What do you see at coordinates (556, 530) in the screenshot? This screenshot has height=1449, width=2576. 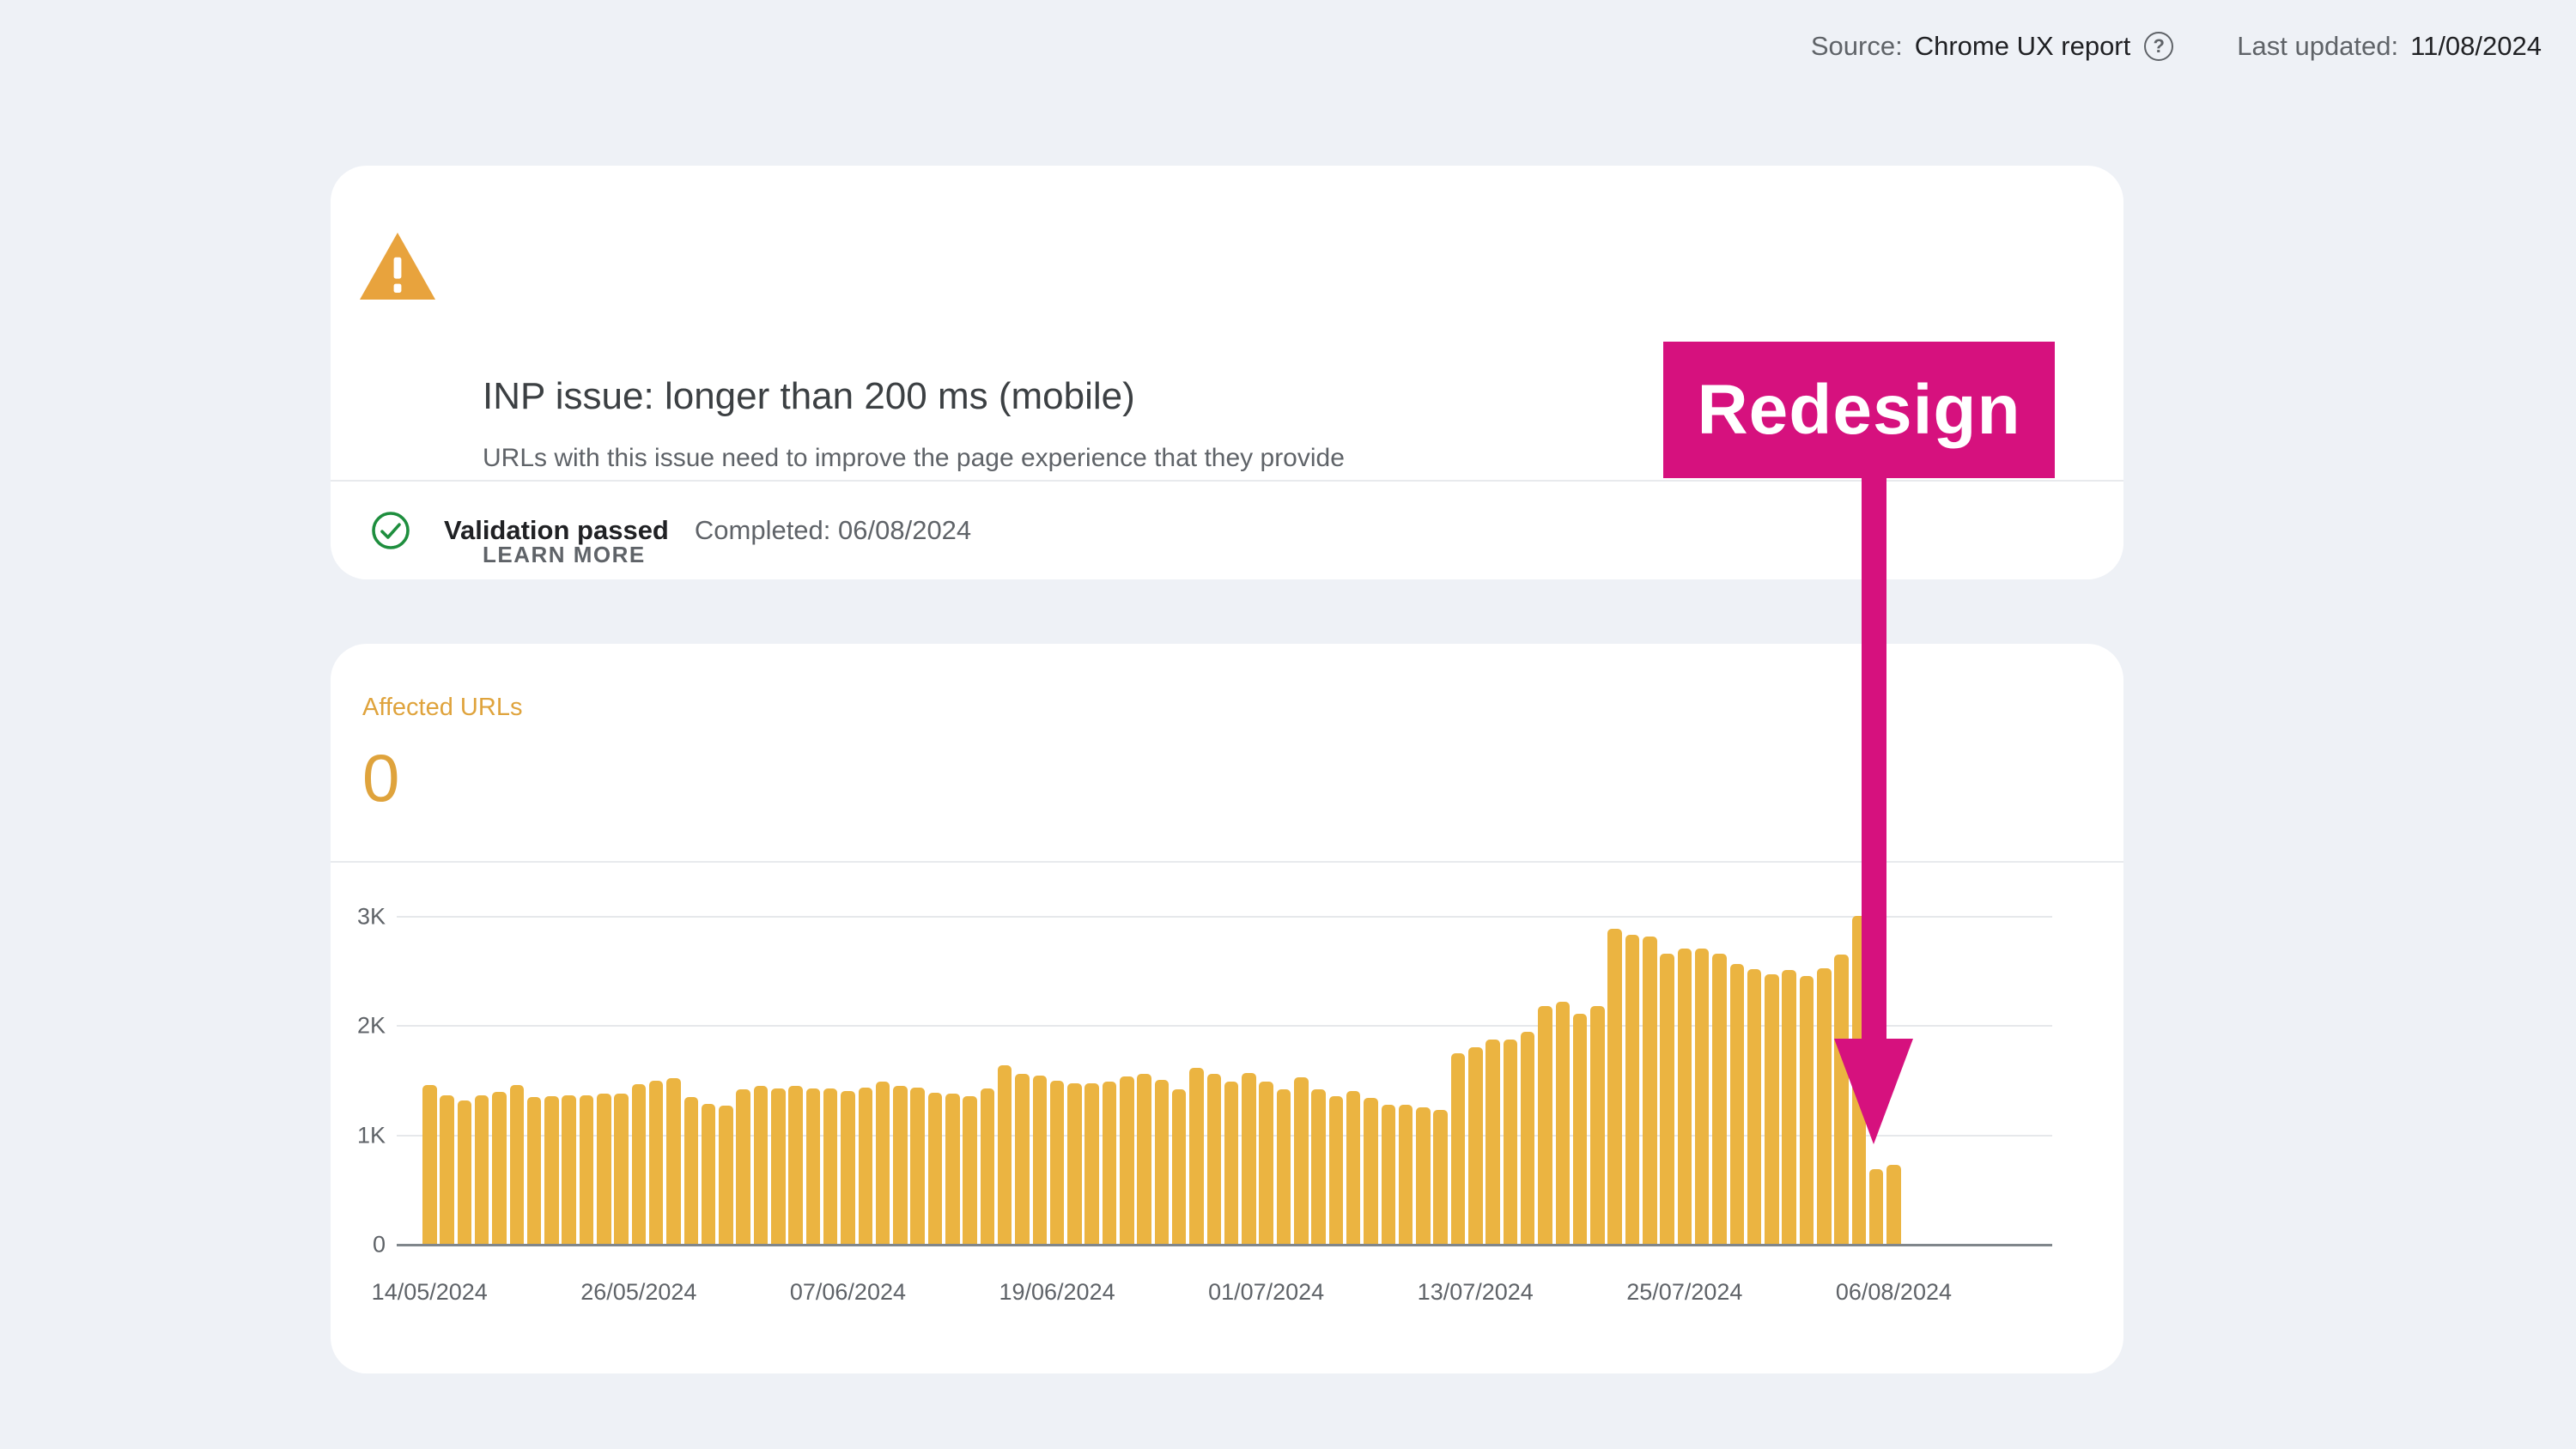 I see `validation-status: Validation passed` at bounding box center [556, 530].